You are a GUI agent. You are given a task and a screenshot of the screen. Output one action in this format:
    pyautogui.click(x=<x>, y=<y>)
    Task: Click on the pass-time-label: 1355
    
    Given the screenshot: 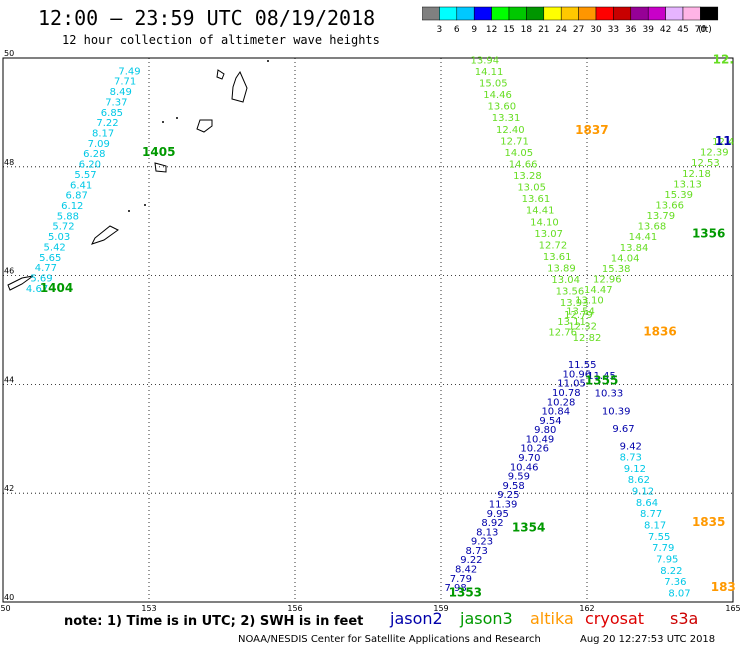 What is the action you would take?
    pyautogui.click(x=601, y=380)
    